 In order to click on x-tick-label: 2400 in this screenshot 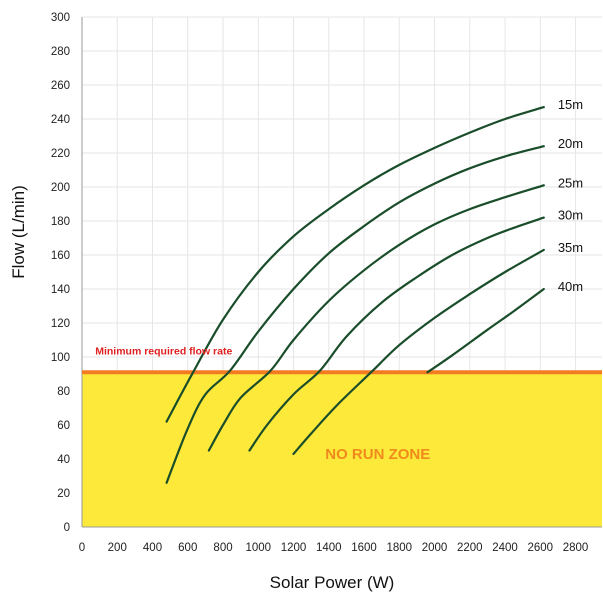, I will do `click(505, 548)`.